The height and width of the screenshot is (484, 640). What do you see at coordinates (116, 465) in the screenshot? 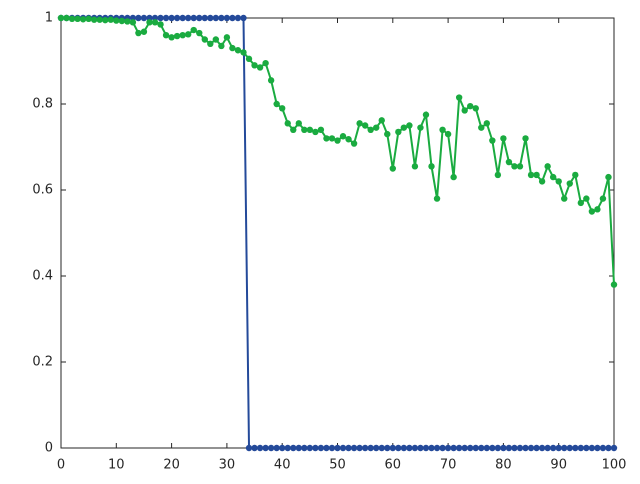
I see `x-tick-label: 10` at bounding box center [116, 465].